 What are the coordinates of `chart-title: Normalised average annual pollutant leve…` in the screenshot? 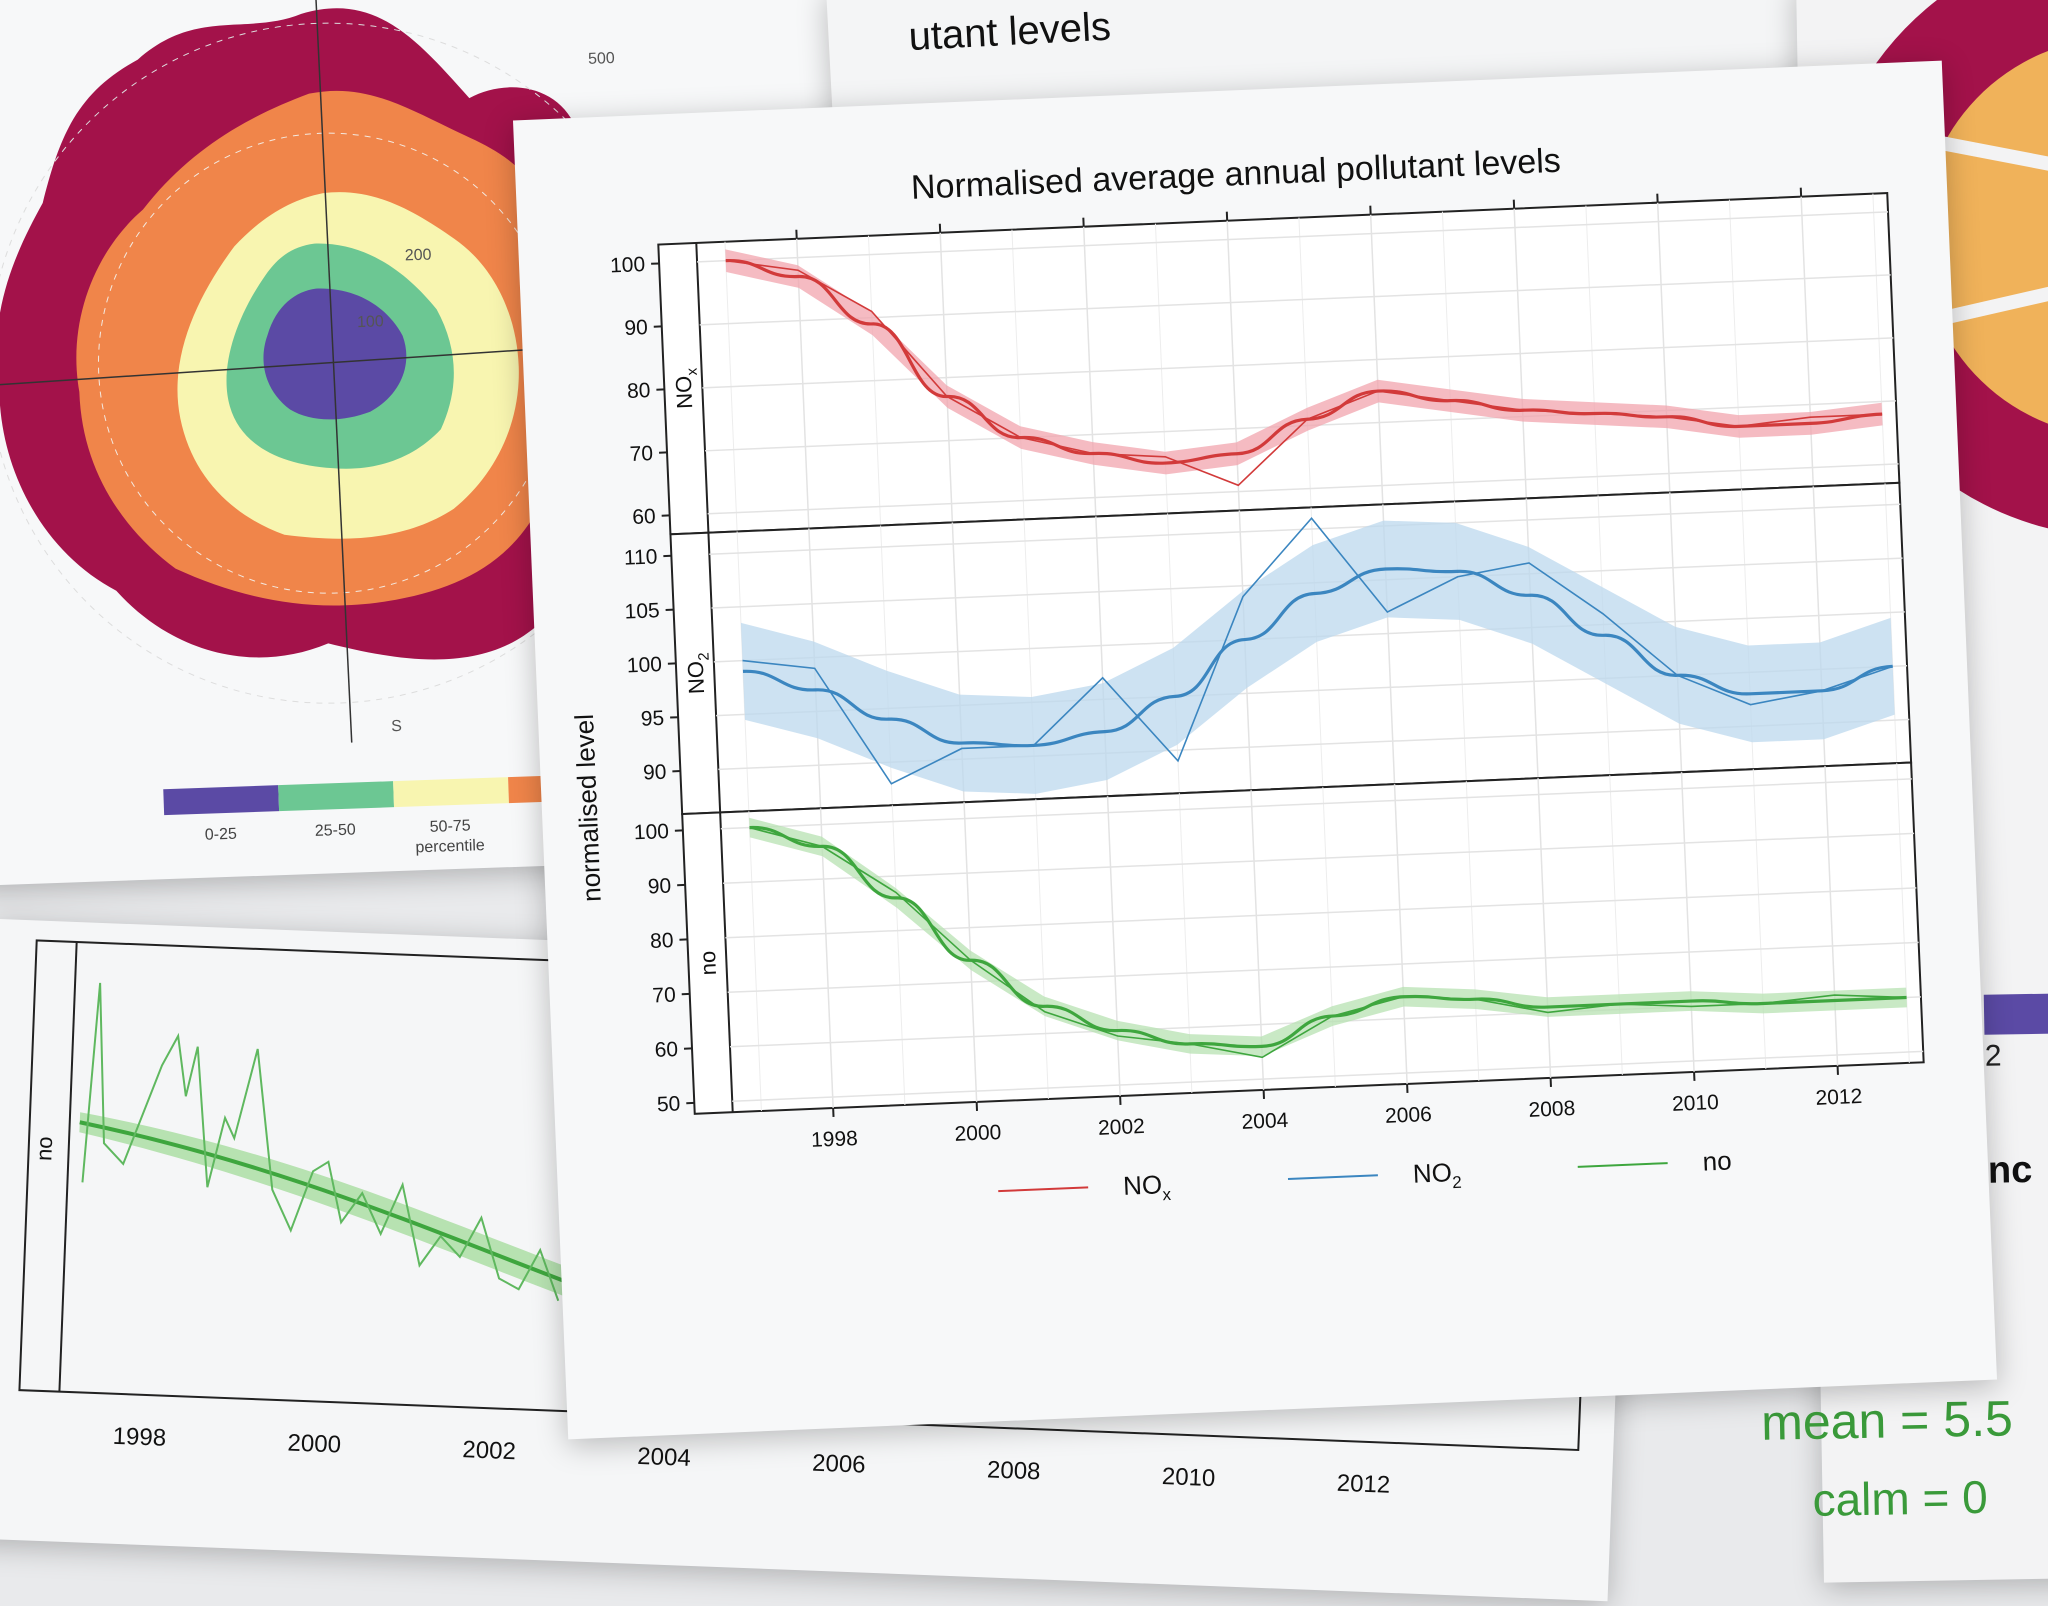 It's located at (1235, 174).